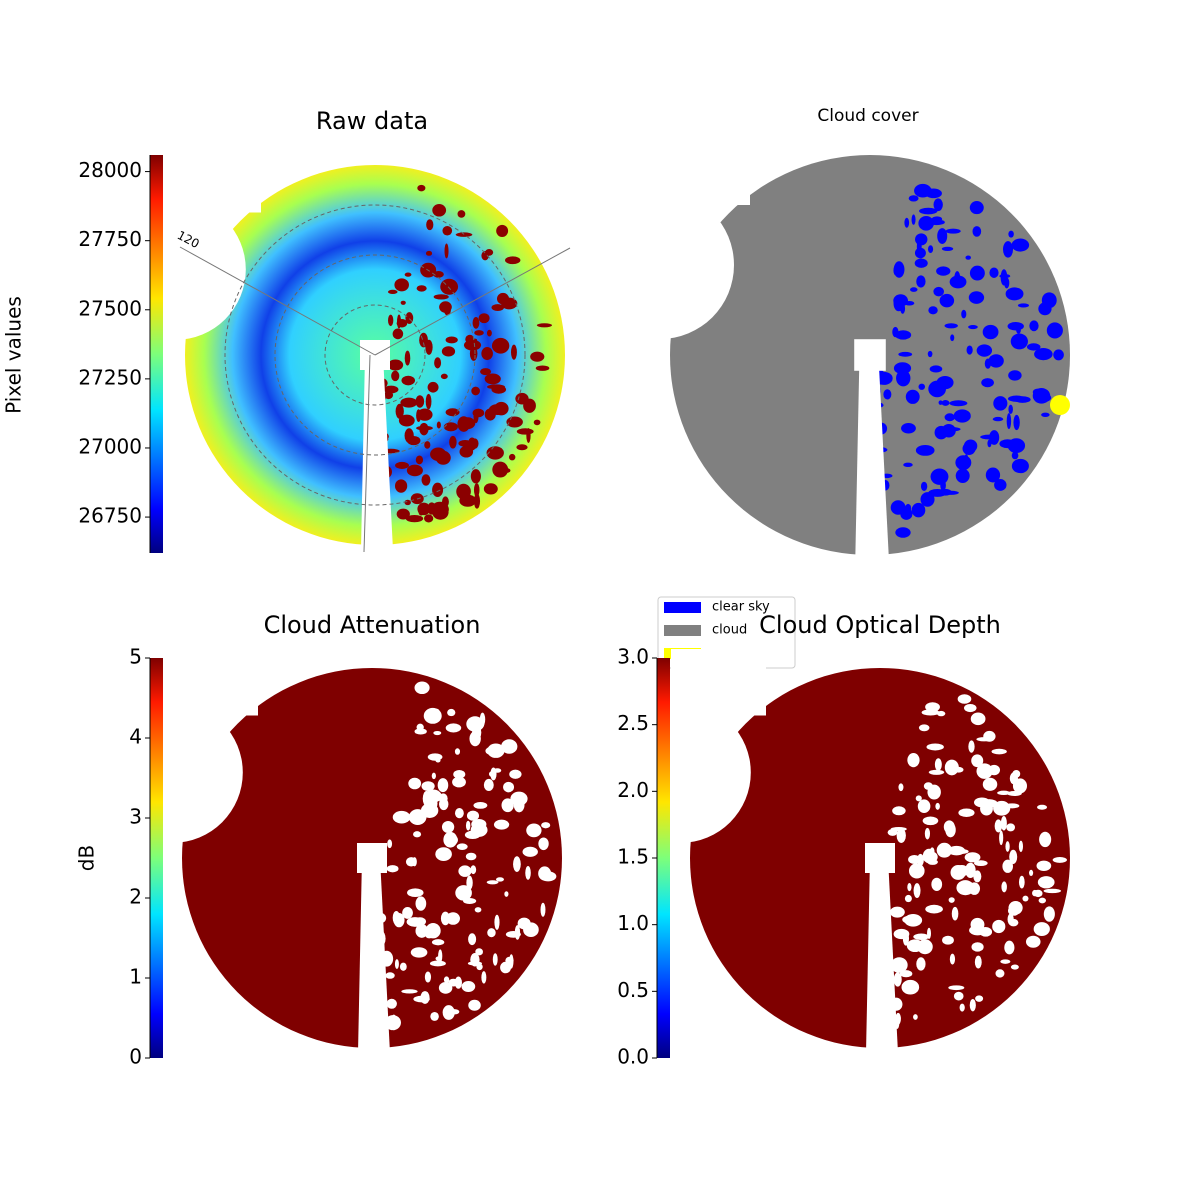 The image size is (1200, 1200). Describe the element at coordinates (472, 301) in the screenshot. I see `polar-axis` at that location.